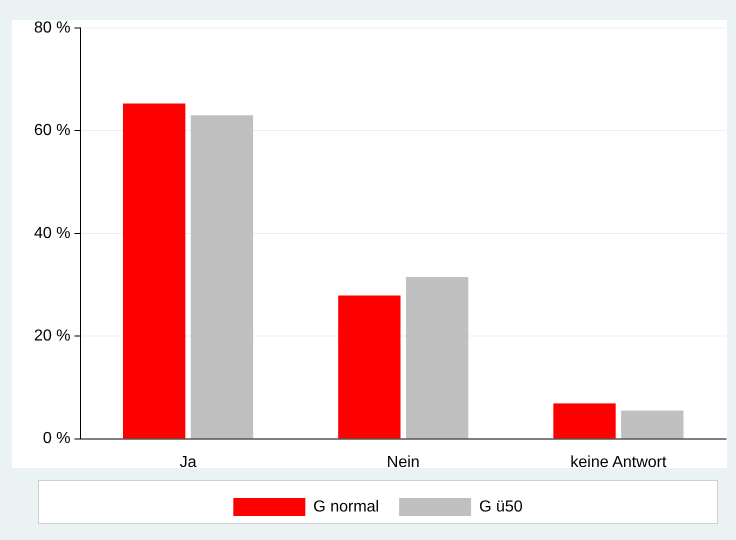 This screenshot has width=736, height=540. I want to click on legend-label: G normal, so click(346, 507).